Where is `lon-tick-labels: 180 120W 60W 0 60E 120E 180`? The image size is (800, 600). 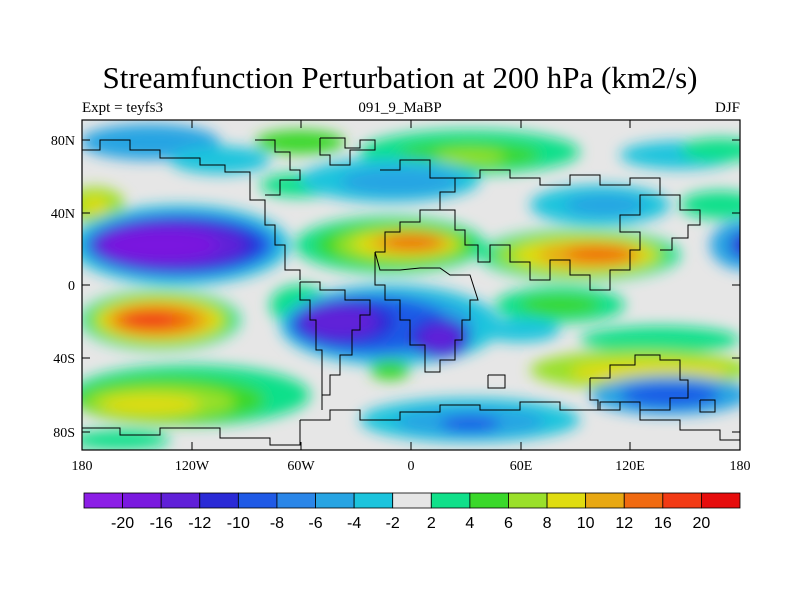 lon-tick-labels: 180 120W 60W 0 60E 120E 180 is located at coordinates (411, 466).